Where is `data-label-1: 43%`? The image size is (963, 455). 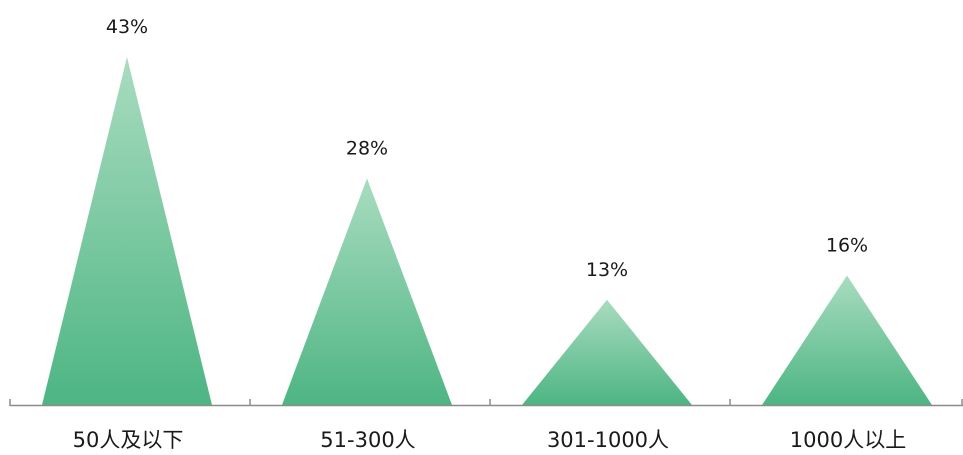 data-label-1: 43% is located at coordinates (127, 27).